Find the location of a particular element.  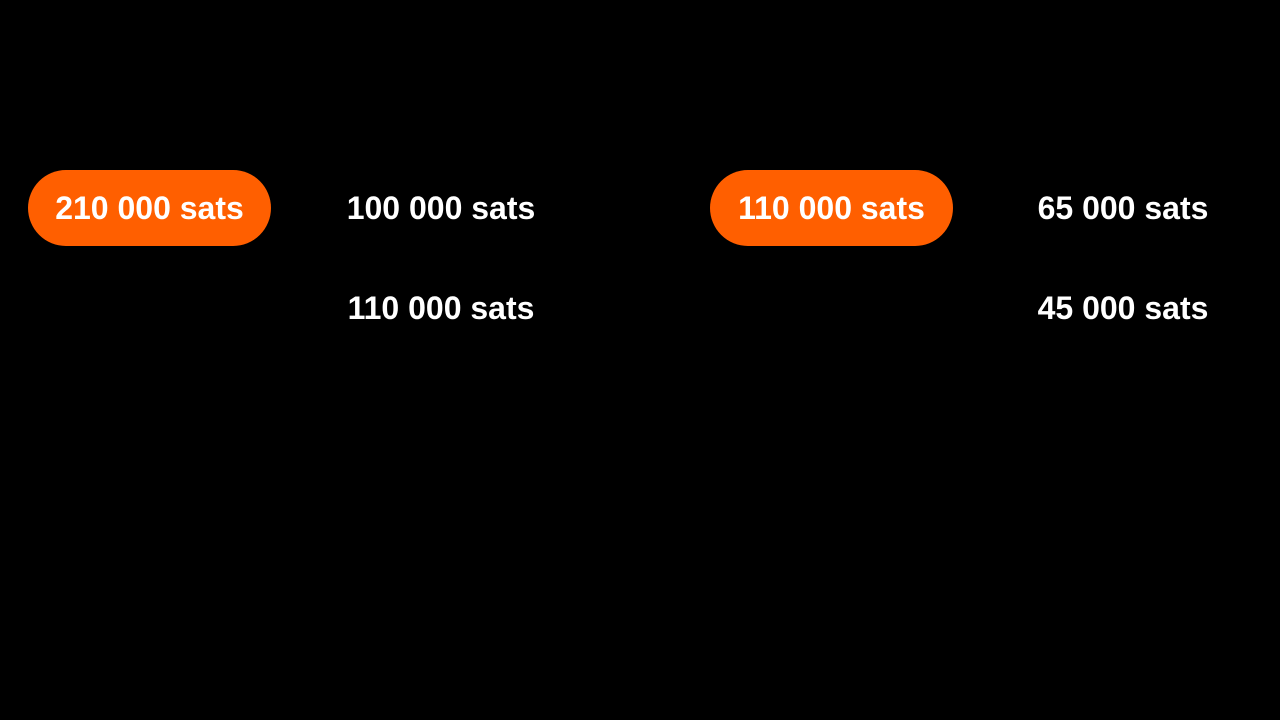

output-amount-label: 65 000 sats is located at coordinates (1123, 208).